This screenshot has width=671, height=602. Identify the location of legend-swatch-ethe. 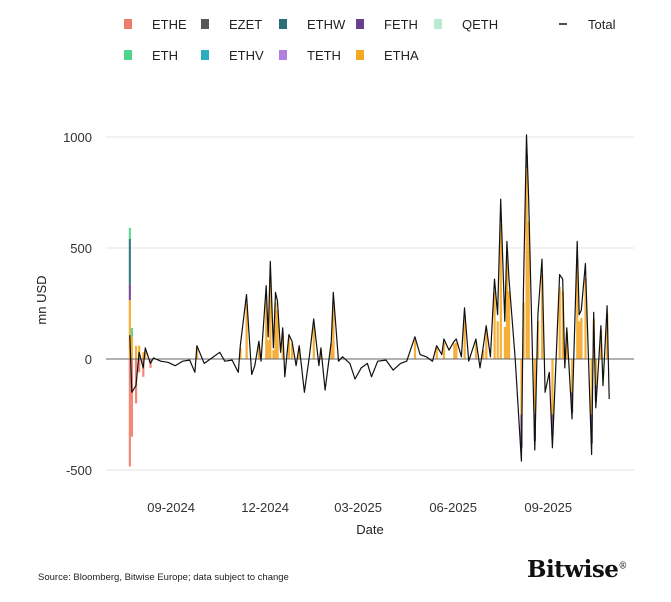
(128, 24).